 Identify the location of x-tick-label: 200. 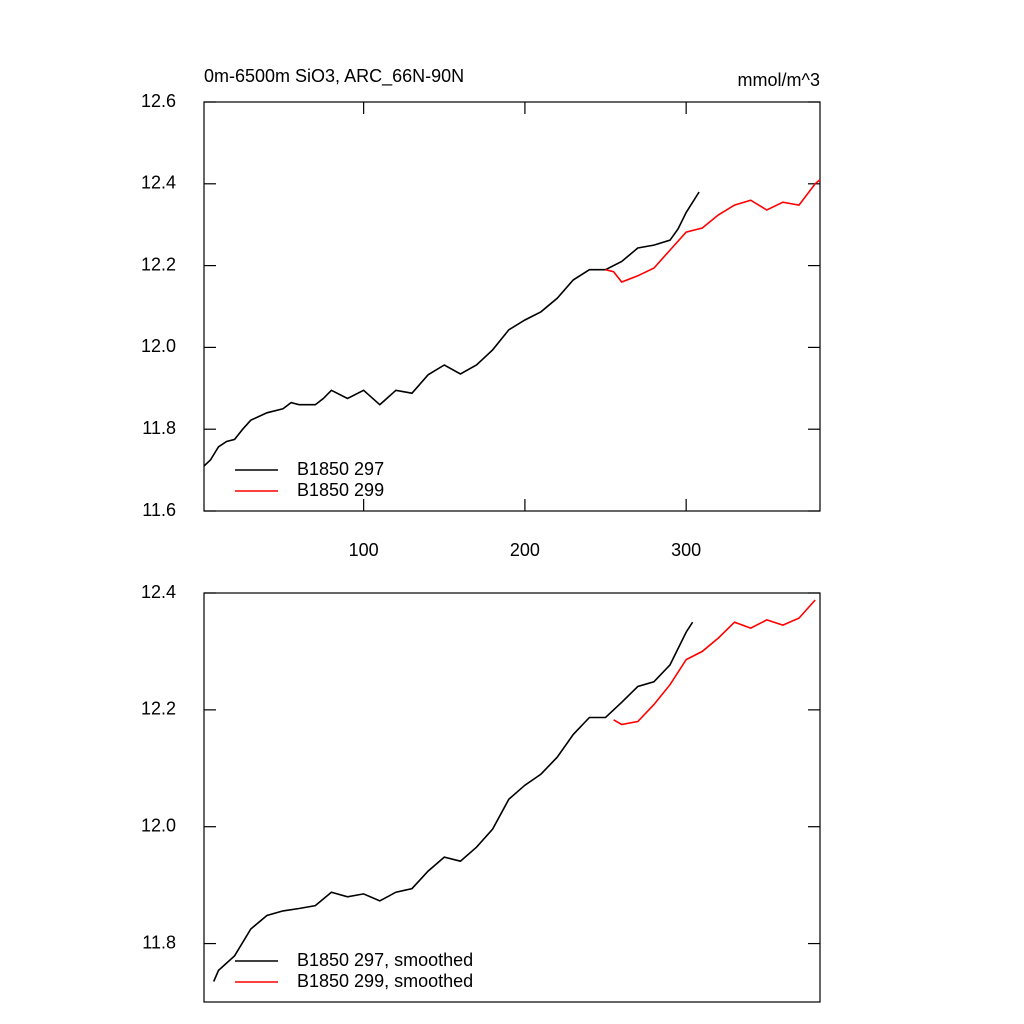
(525, 550).